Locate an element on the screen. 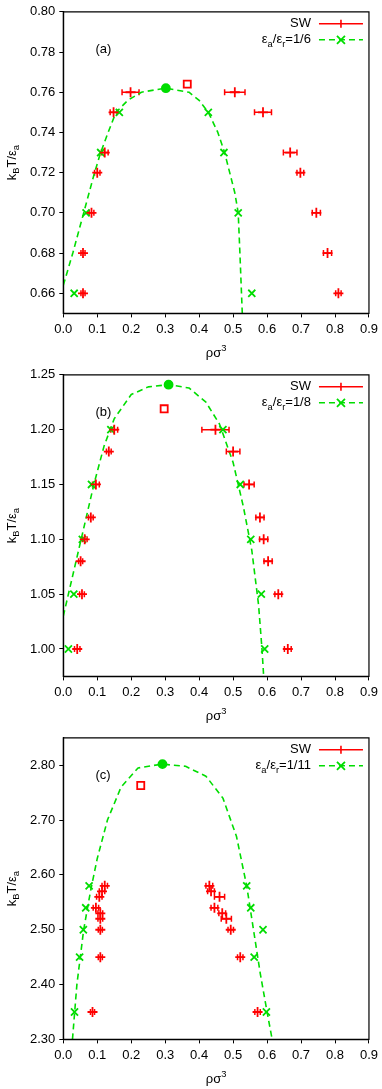  y-tick-label: 2.60 is located at coordinates (42, 874).